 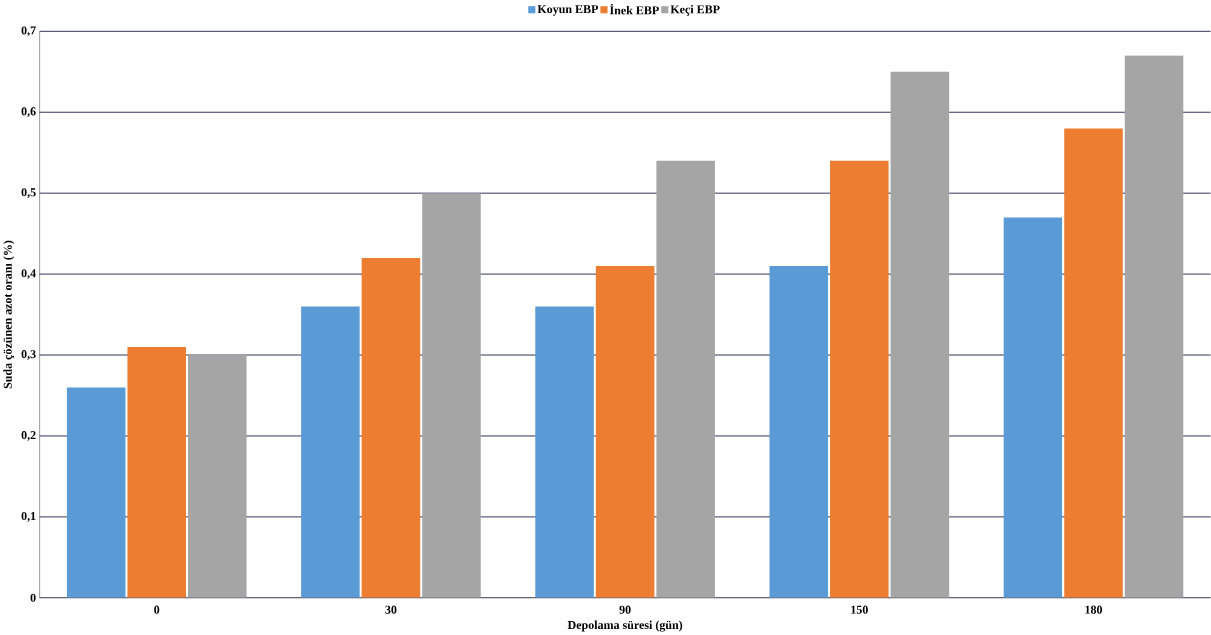 What do you see at coordinates (157, 609) in the screenshot?
I see `x-tick-label: 0` at bounding box center [157, 609].